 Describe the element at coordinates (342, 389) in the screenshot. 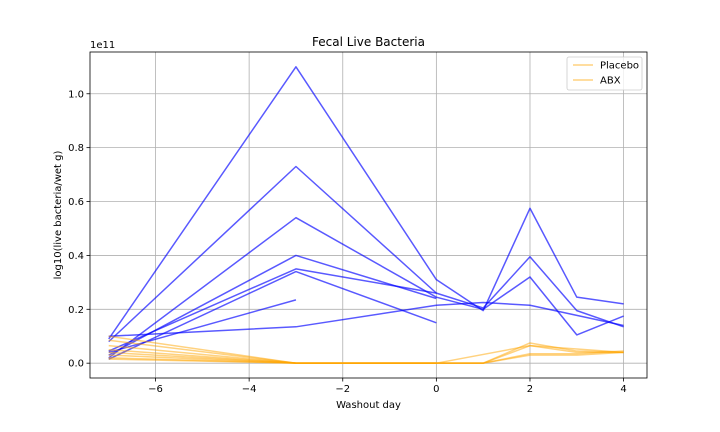

I see `x-tick-label: −2` at that location.